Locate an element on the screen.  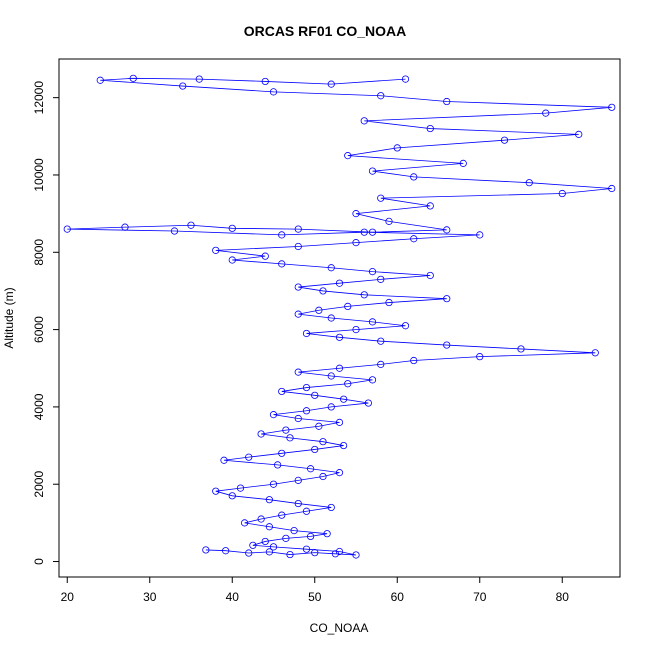
y-tick-label: 0 is located at coordinates (39, 561).